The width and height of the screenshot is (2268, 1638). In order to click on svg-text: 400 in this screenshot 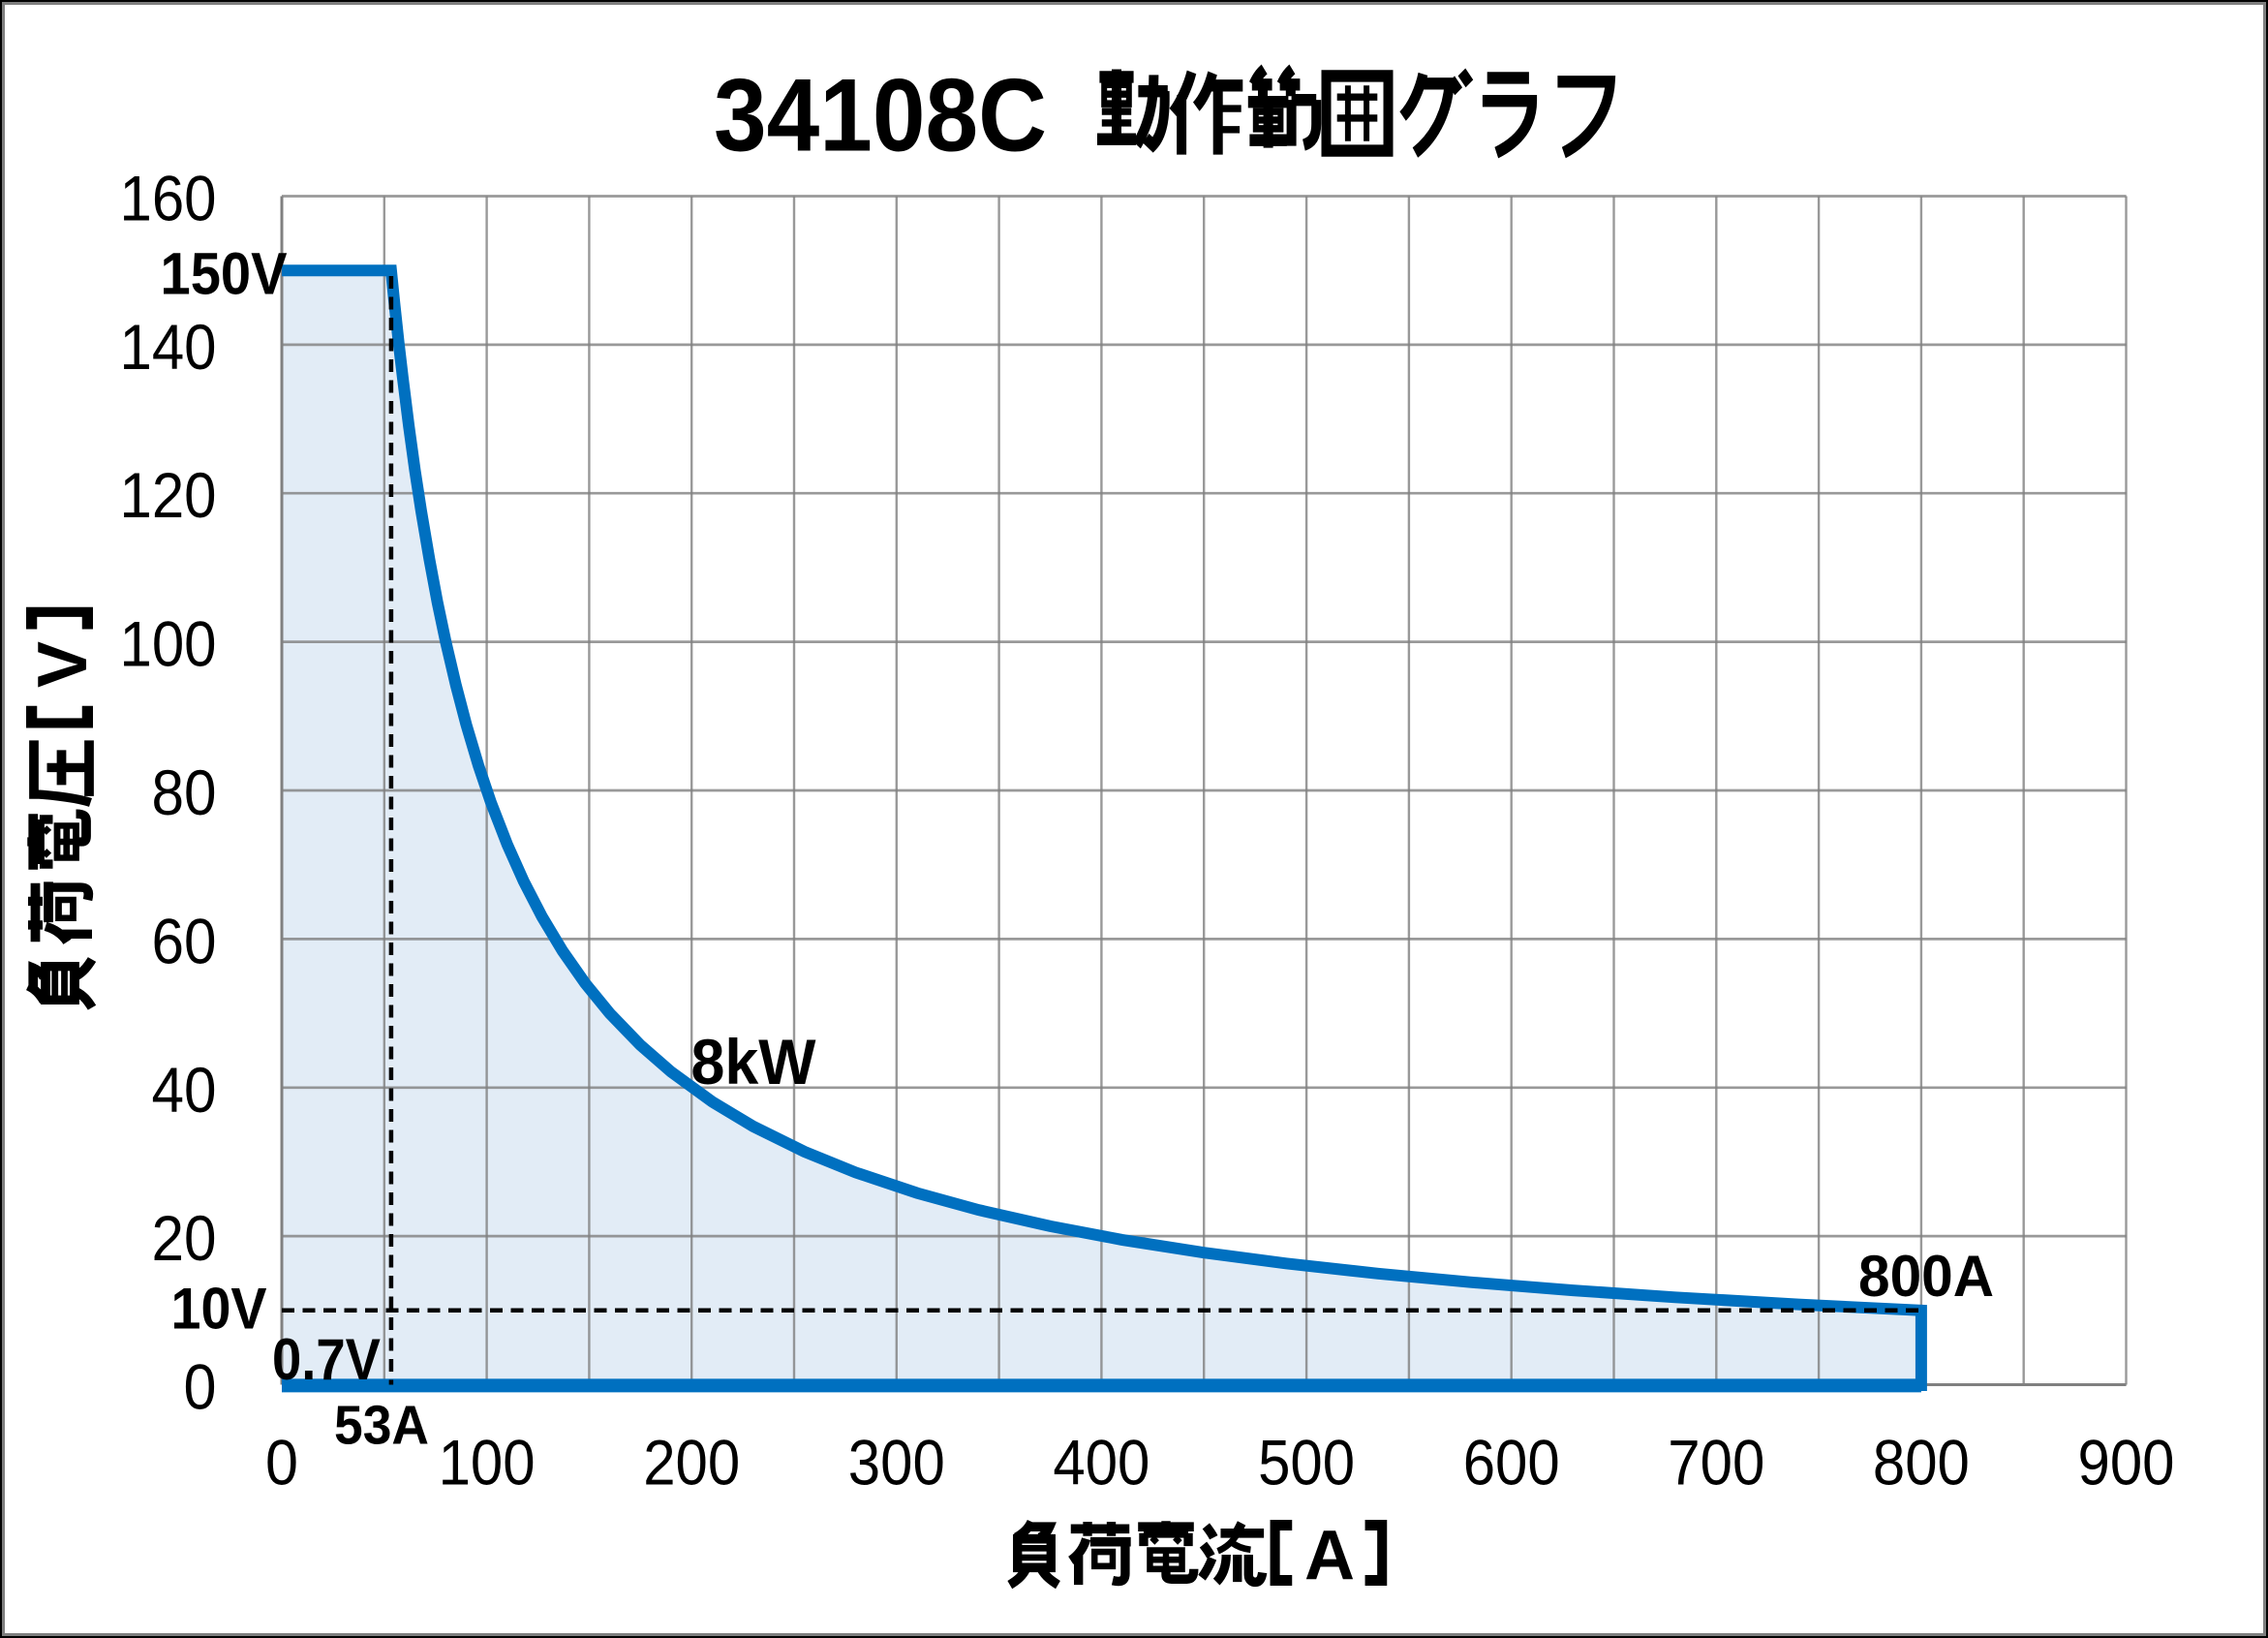, I will do `click(1101, 1463)`.